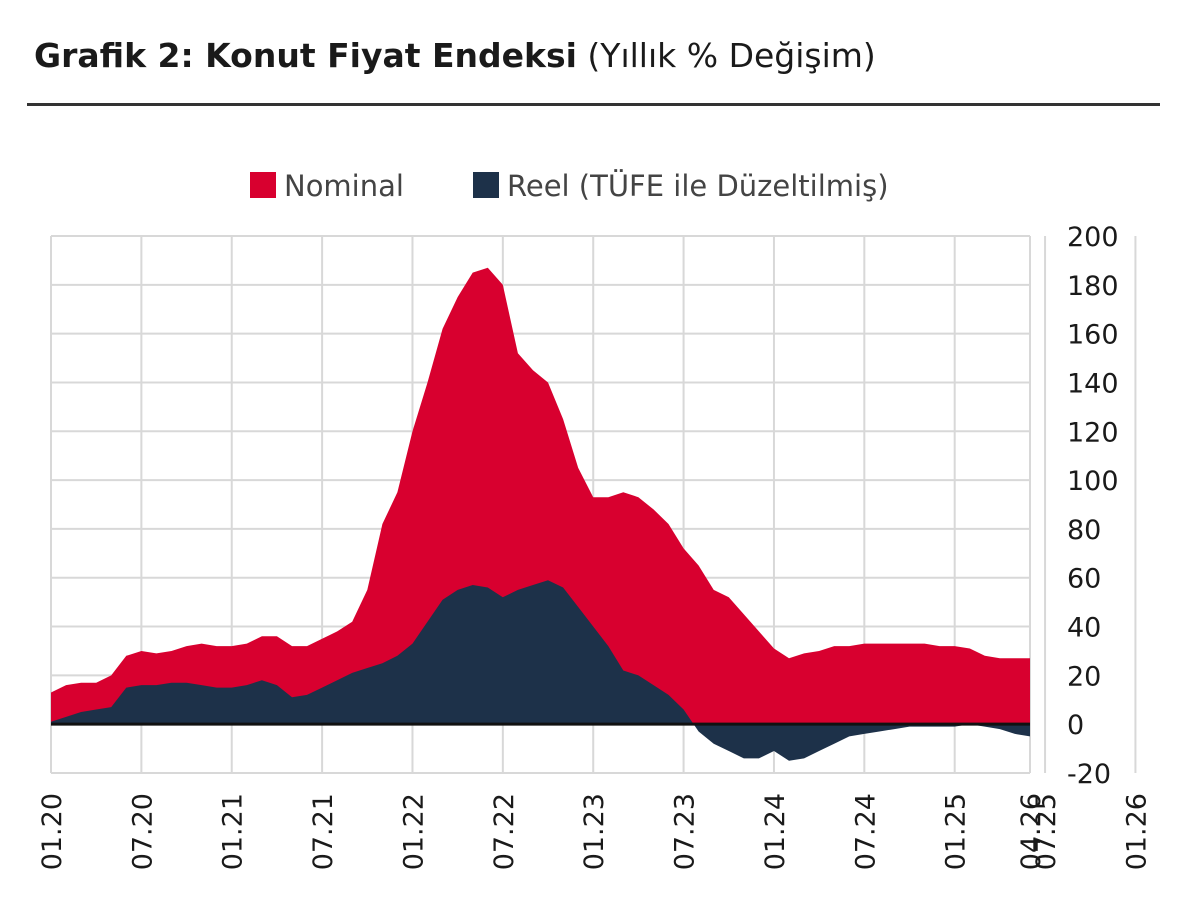 This screenshot has height=903, width=1200. I want to click on x-tick-label: 01.23, so click(594, 831).